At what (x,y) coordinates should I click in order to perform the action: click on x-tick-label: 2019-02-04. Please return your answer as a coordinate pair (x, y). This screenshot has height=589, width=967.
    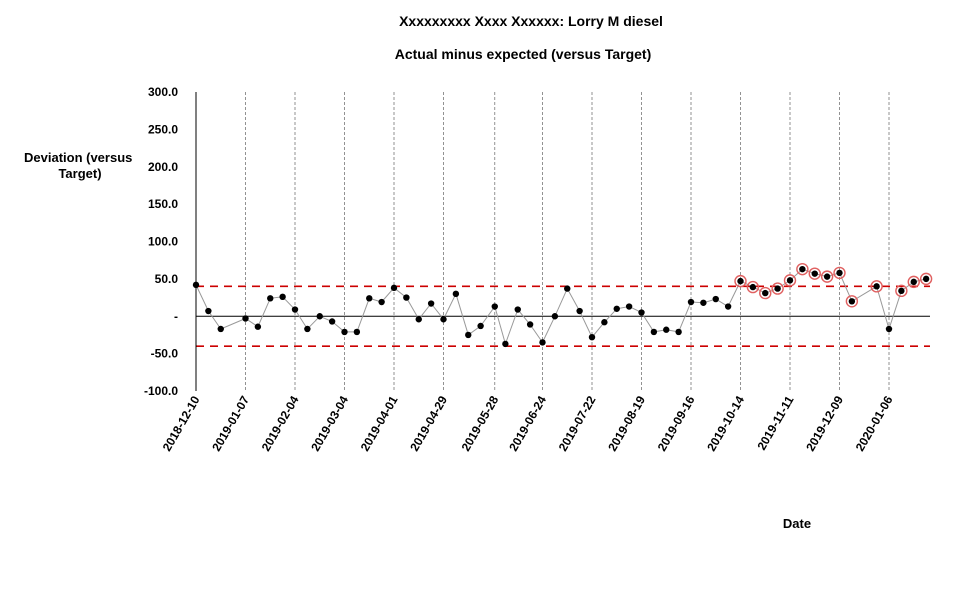
    Looking at the image, I should click on (280, 423).